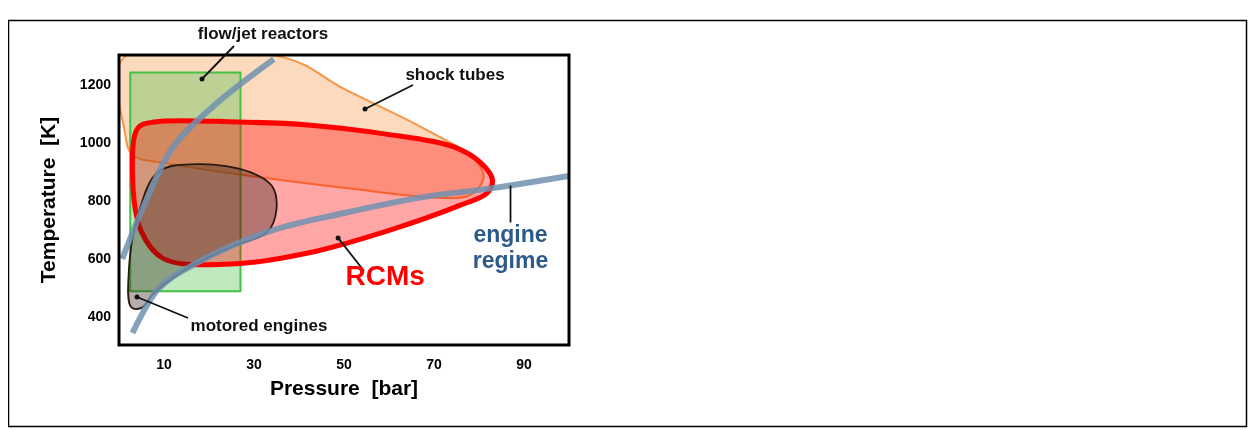 This screenshot has width=1252, height=430. Describe the element at coordinates (344, 387) in the screenshot. I see `x-axis-title: Pressure [bar]` at that location.